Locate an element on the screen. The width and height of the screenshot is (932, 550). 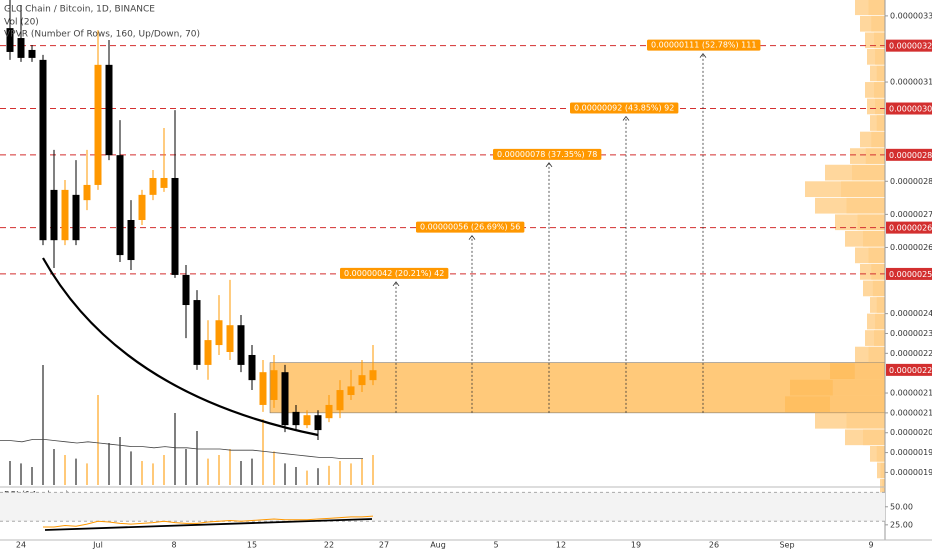
annotation-text: 0.00000056 (26.69%) 56 is located at coordinates (470, 227).